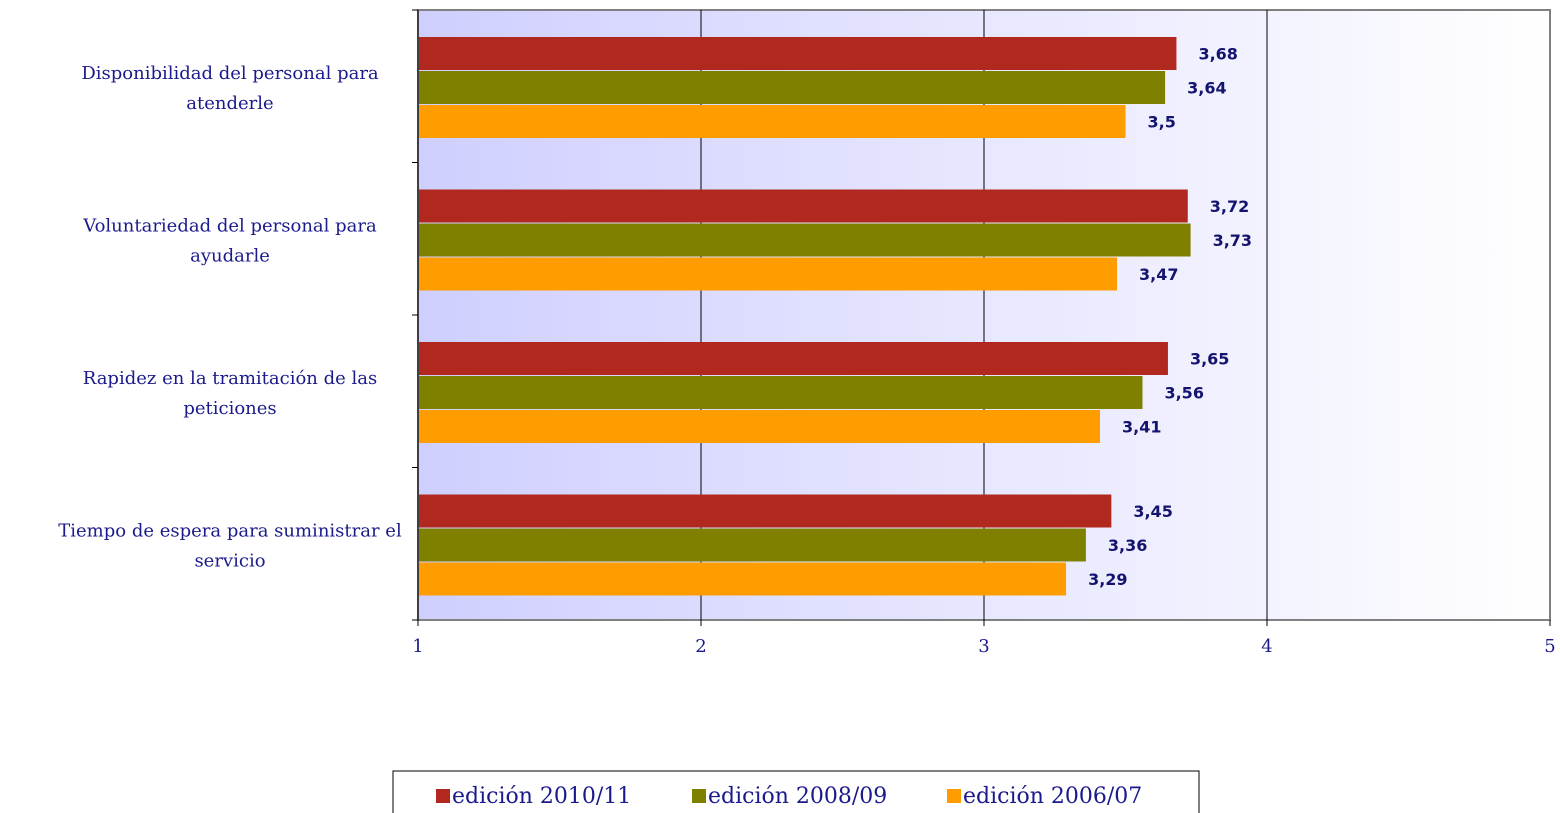 The image size is (1560, 813). What do you see at coordinates (1052, 796) in the screenshot?
I see `legend-label: edición 2006/07` at bounding box center [1052, 796].